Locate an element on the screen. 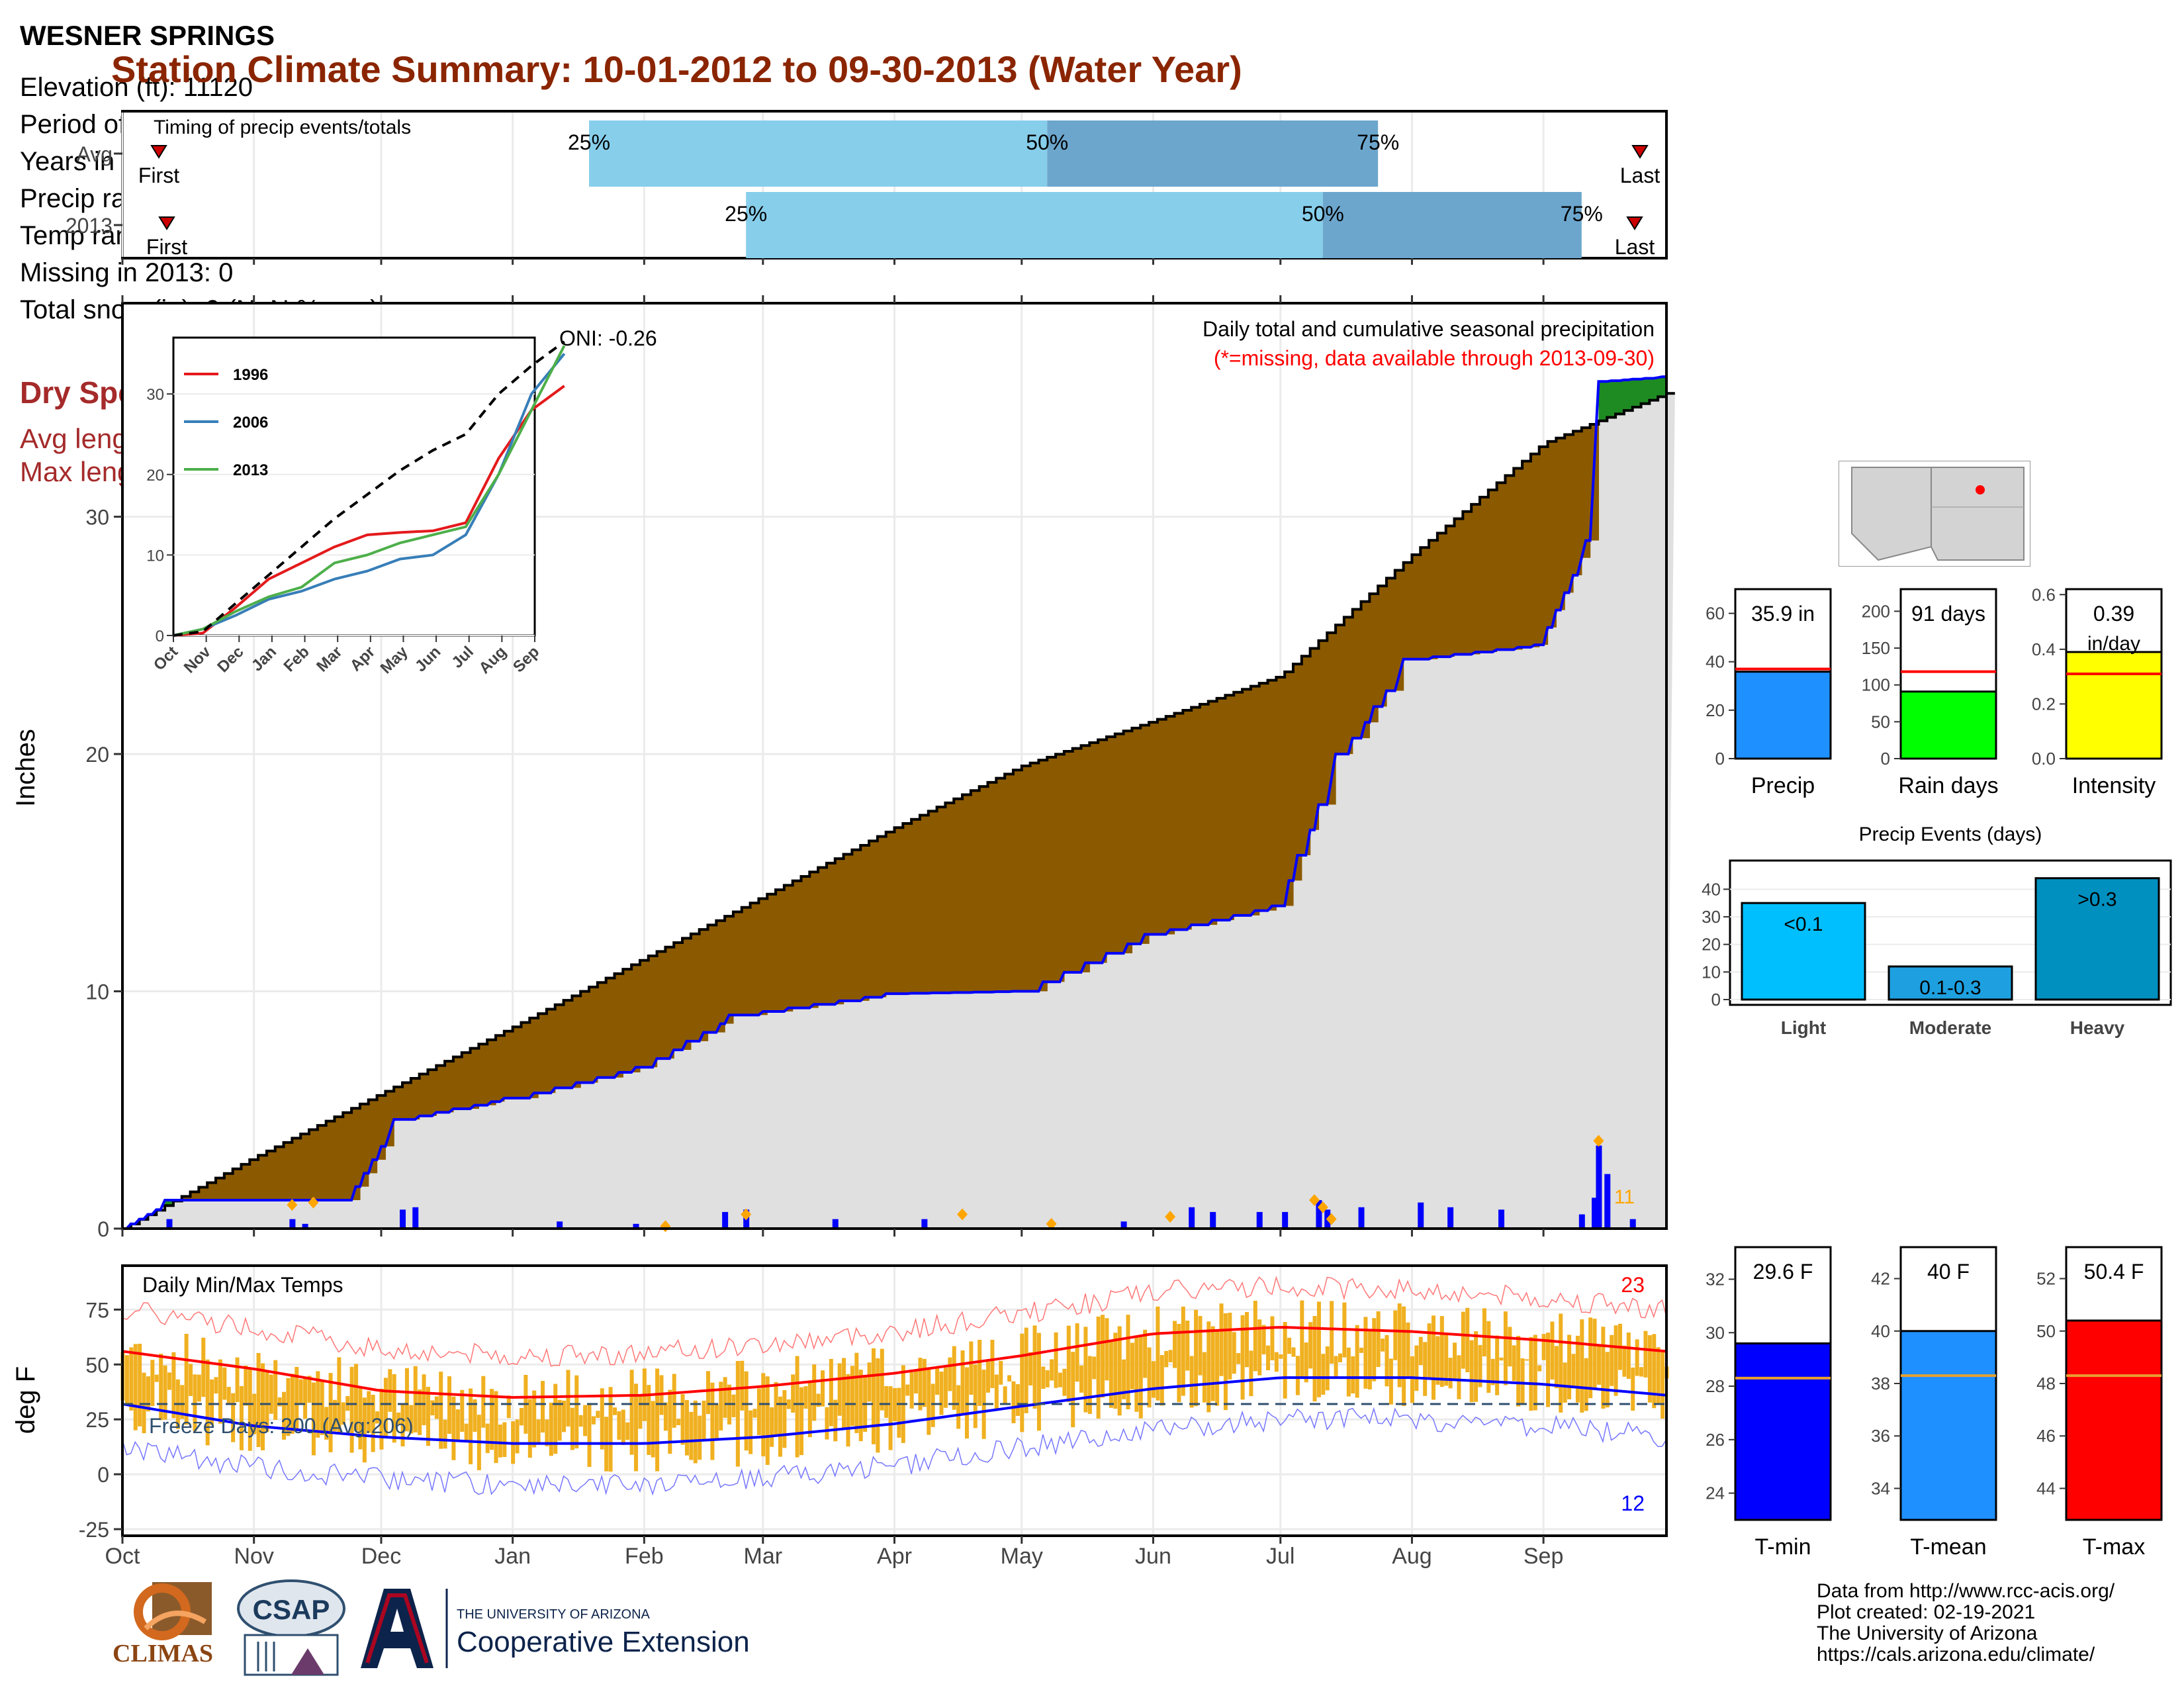 The width and height of the screenshot is (2184, 1688). events-bar-label: <0.1 is located at coordinates (1803, 924).